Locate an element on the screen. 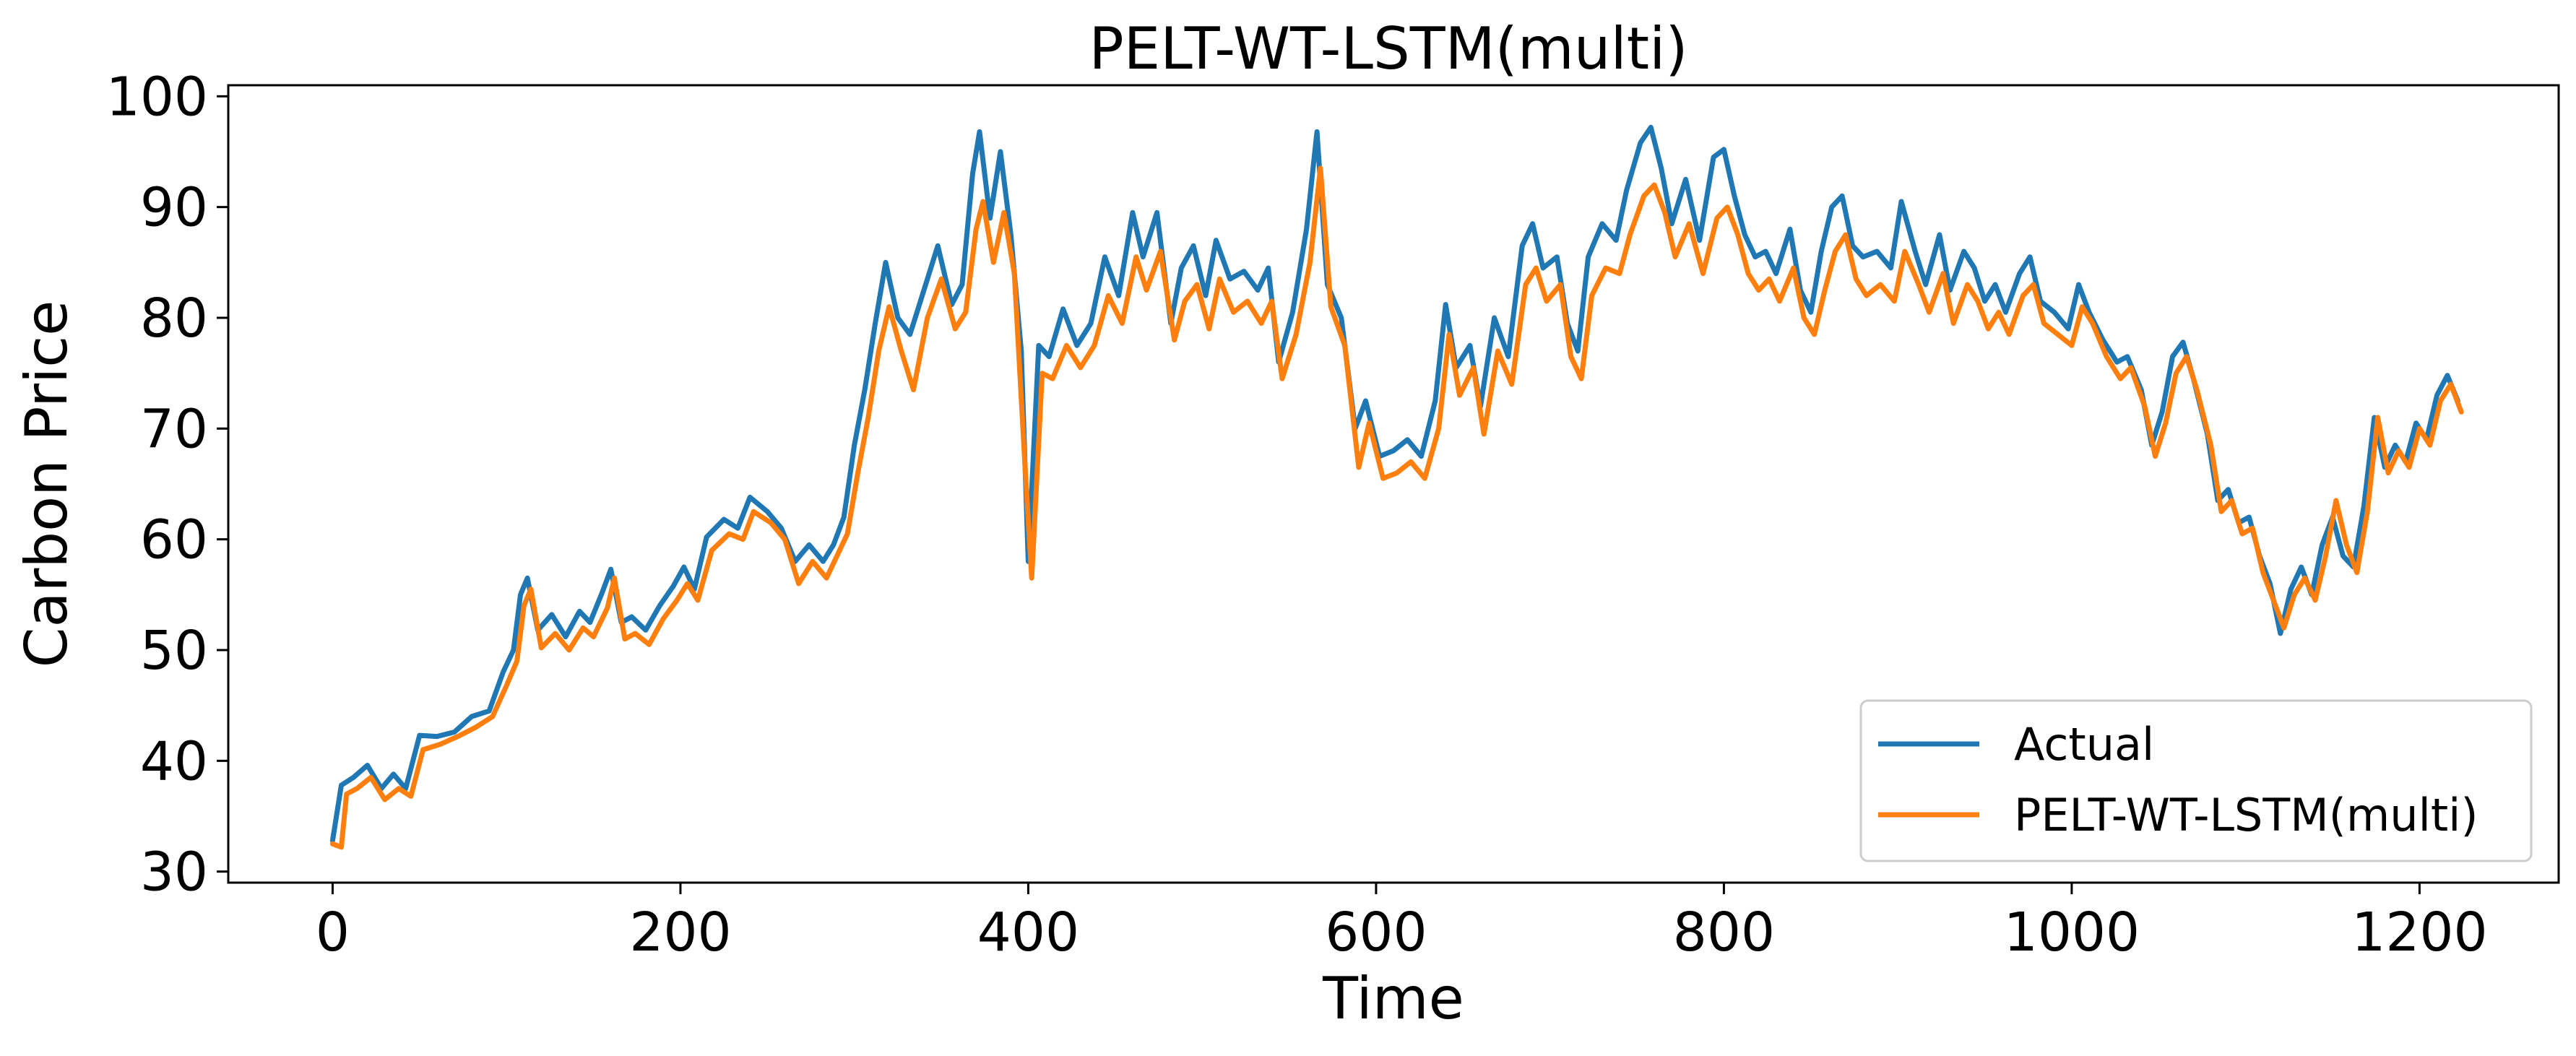  y-axis-ticks: 30 40 50 60 70 80 90 100 is located at coordinates (167, 485).